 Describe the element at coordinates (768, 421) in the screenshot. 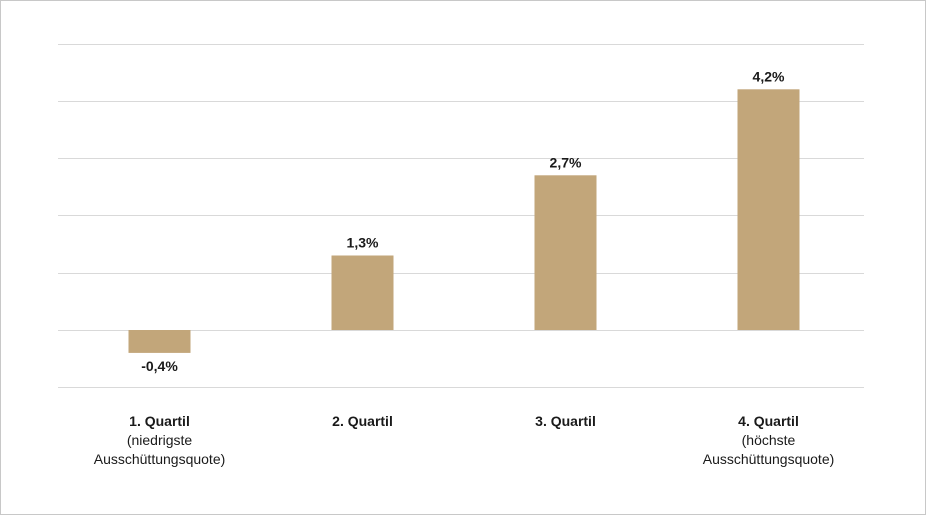

I see `category-label: 4. Quartil` at that location.